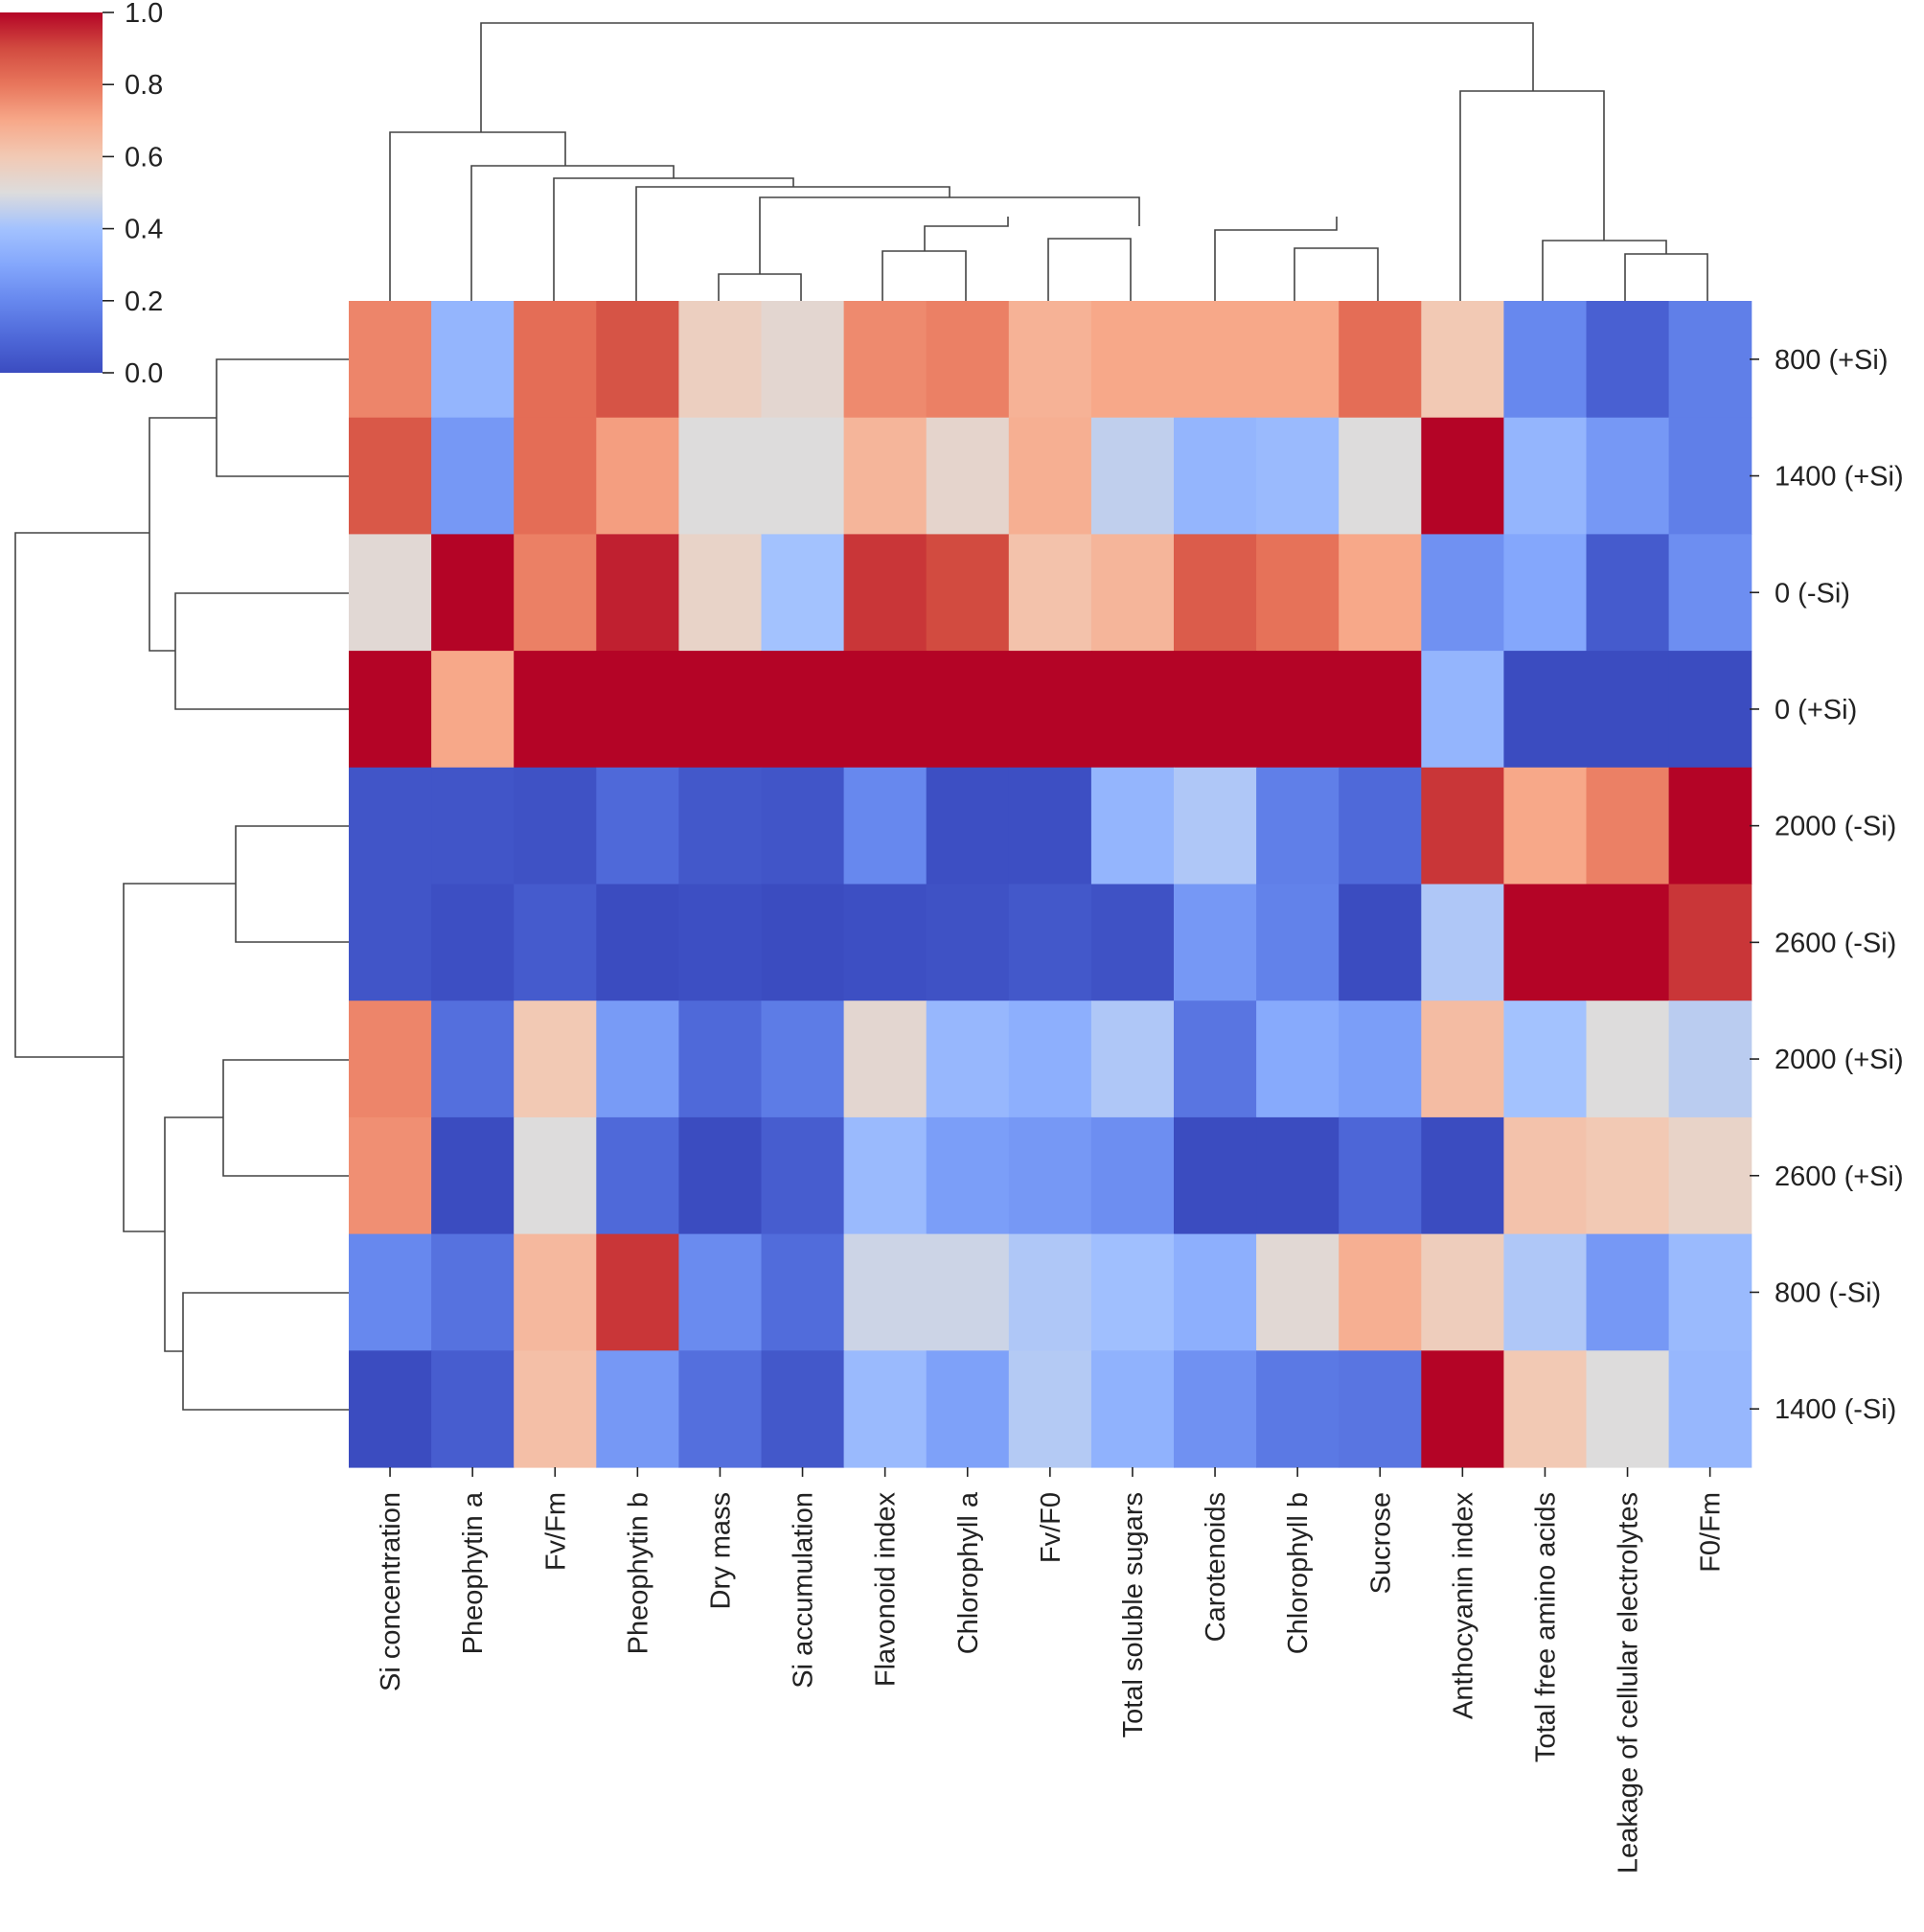 The height and width of the screenshot is (1932, 1924). I want to click on col-dendro-d, so click(793, 243).